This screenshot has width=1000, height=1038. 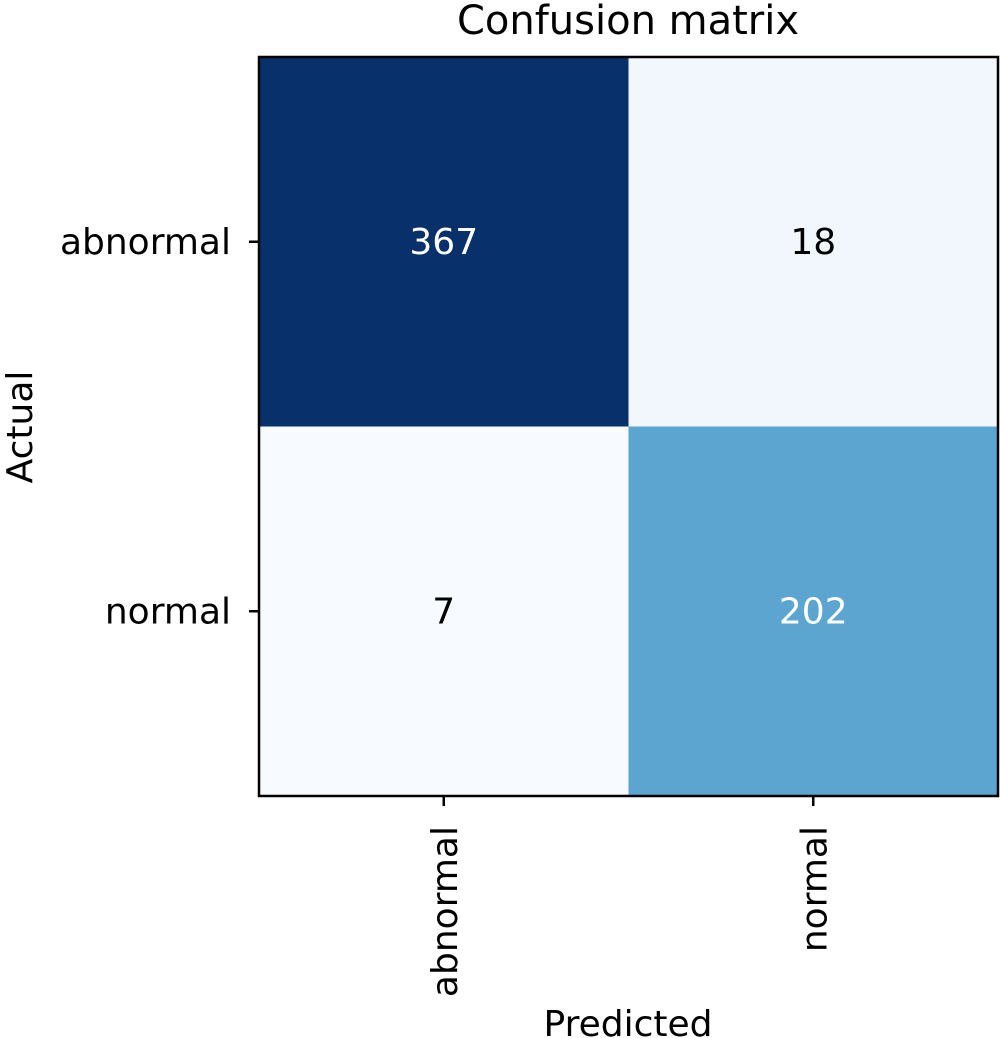 I want to click on cell-value-label-normal-abnormal: 7, so click(x=443, y=611).